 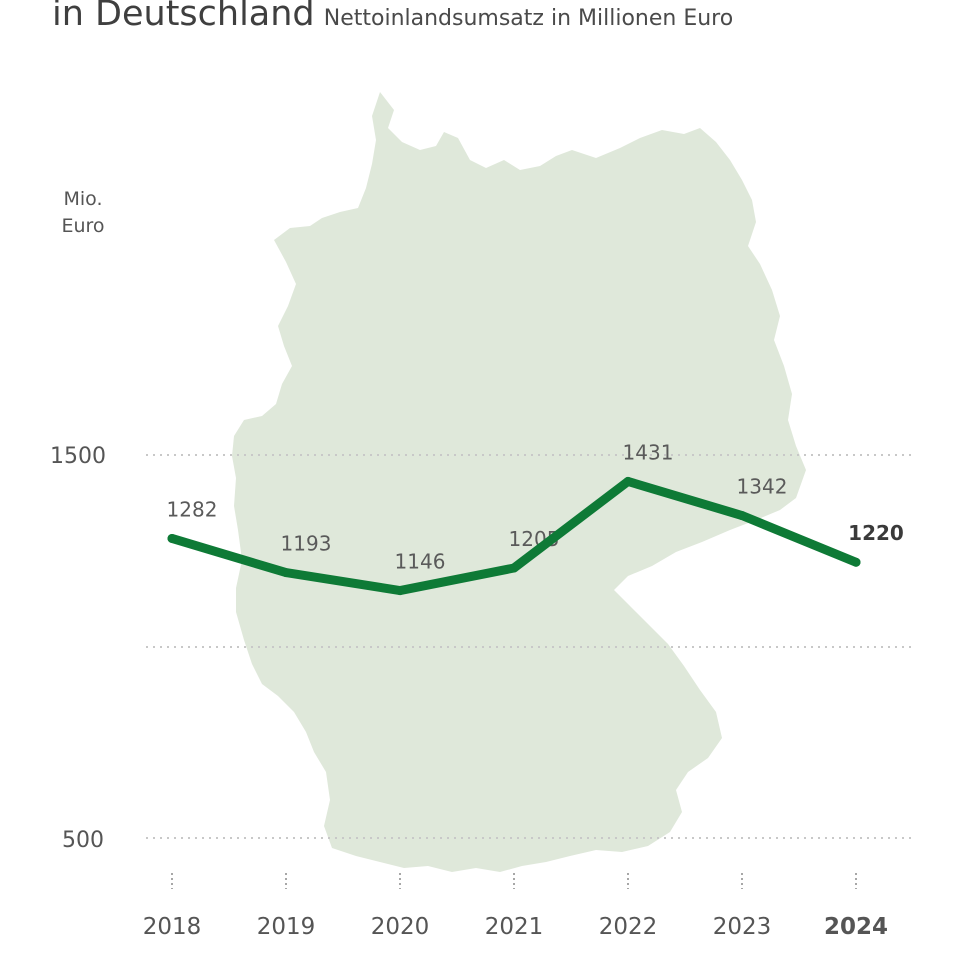 What do you see at coordinates (742, 927) in the screenshot?
I see `x-tick-label: 2023` at bounding box center [742, 927].